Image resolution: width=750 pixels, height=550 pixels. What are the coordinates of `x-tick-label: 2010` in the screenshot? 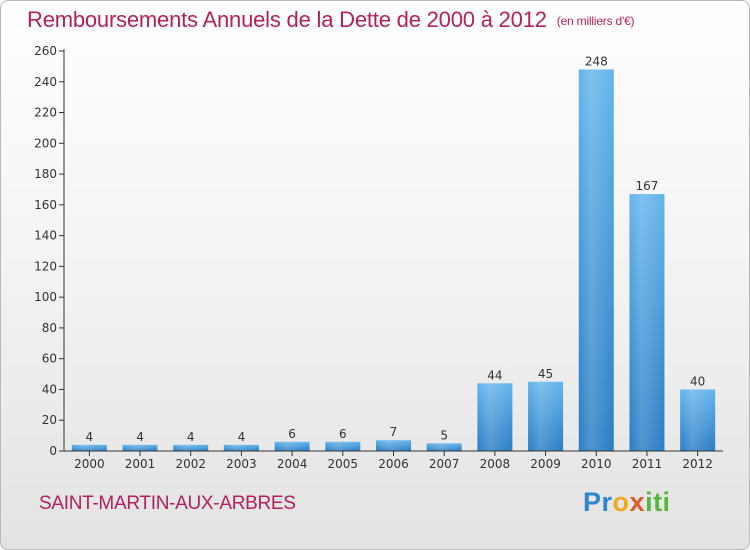 It's located at (596, 464).